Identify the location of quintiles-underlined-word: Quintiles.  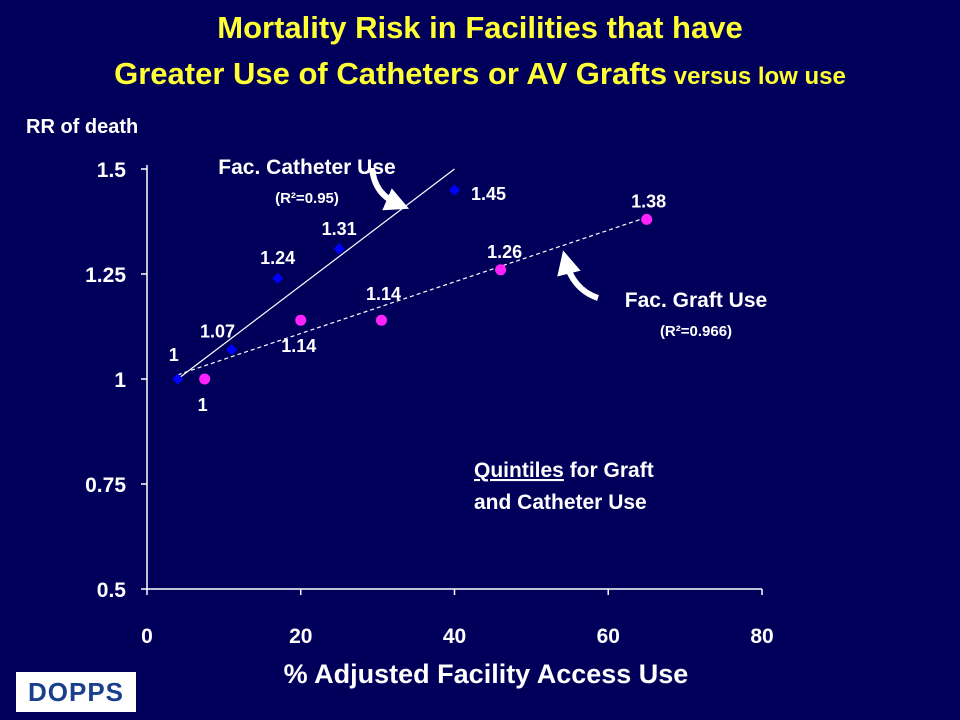
(519, 470).